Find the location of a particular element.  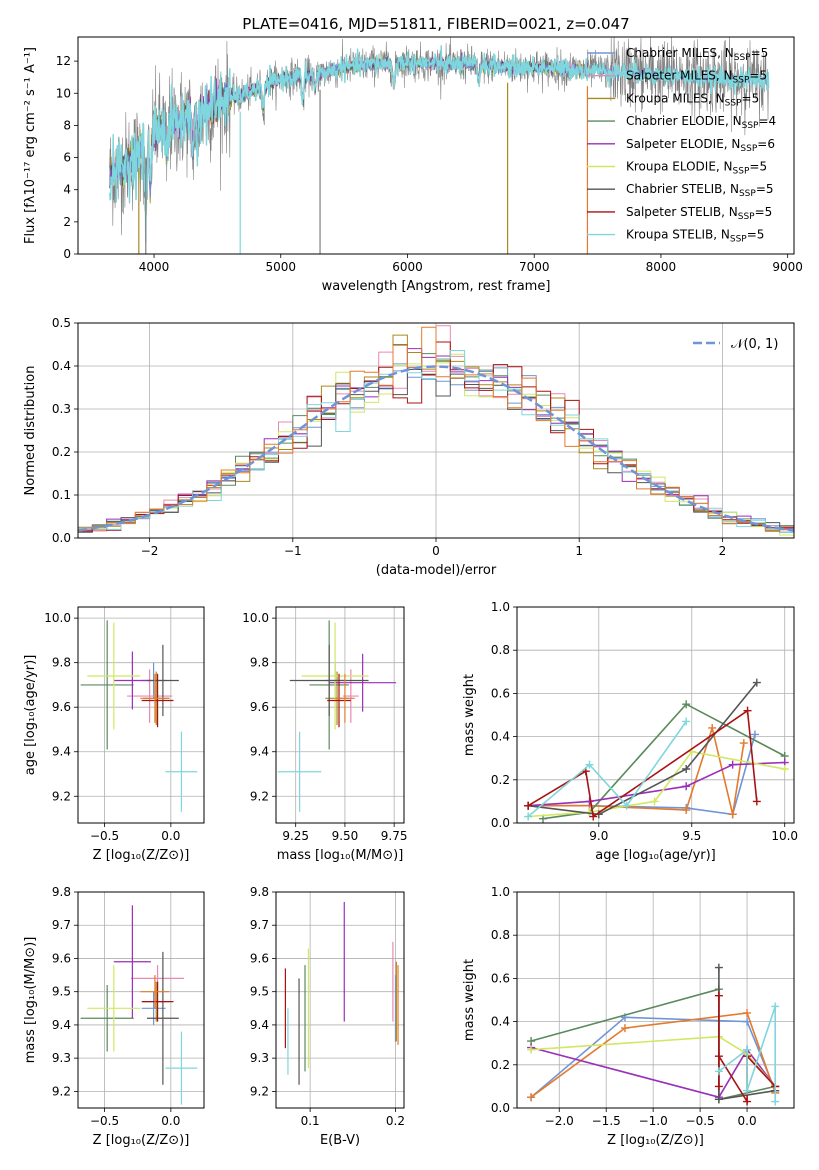

x-axis-label: (data-model)/error is located at coordinates (436, 570).